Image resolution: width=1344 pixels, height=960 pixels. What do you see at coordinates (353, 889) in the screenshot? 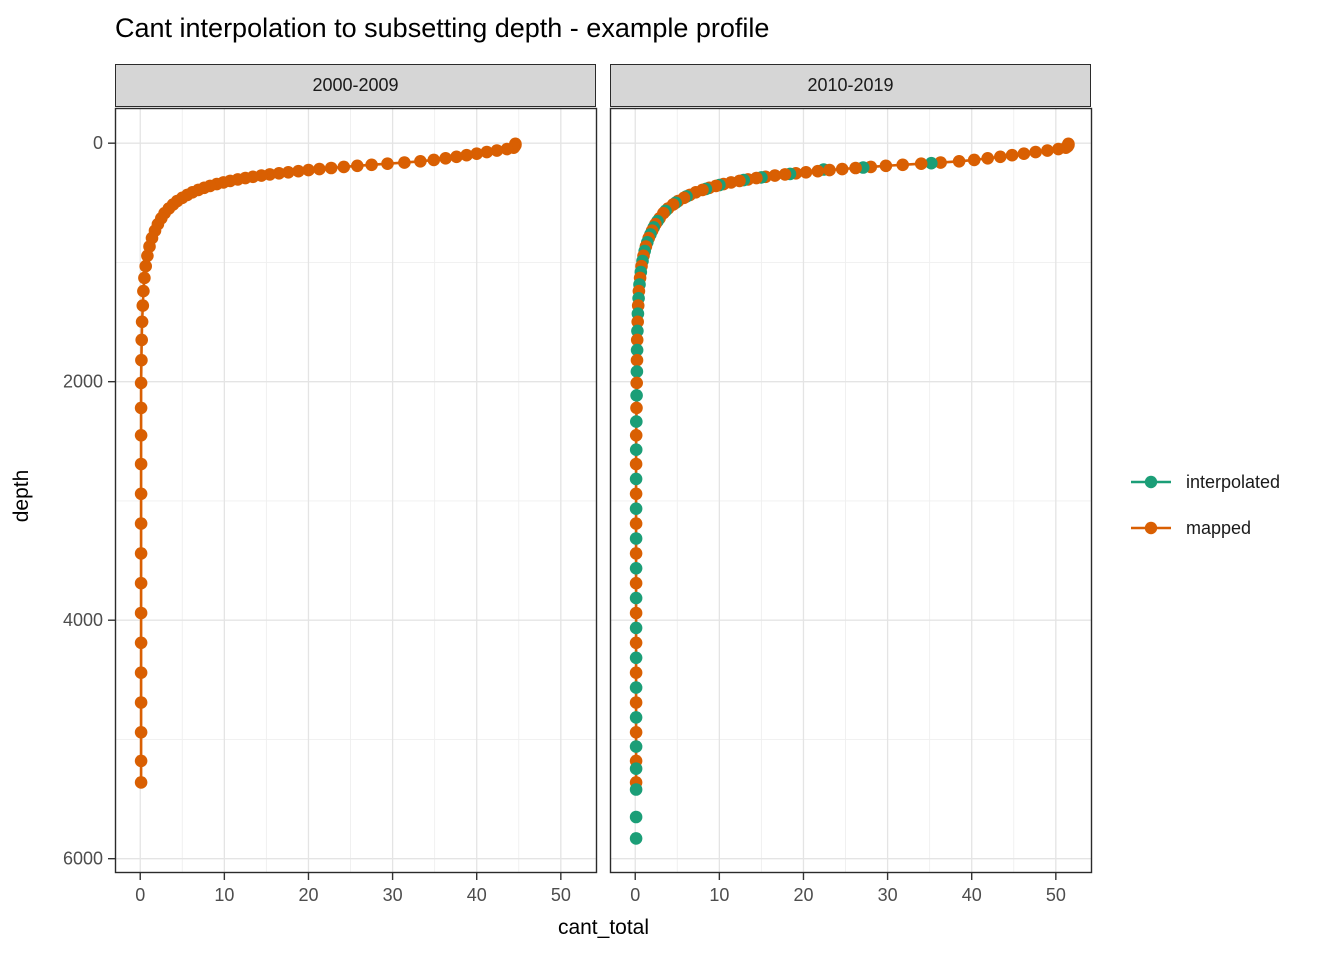
I see `x-axis-ticks: 0 10 20 30 40 50` at bounding box center [353, 889].